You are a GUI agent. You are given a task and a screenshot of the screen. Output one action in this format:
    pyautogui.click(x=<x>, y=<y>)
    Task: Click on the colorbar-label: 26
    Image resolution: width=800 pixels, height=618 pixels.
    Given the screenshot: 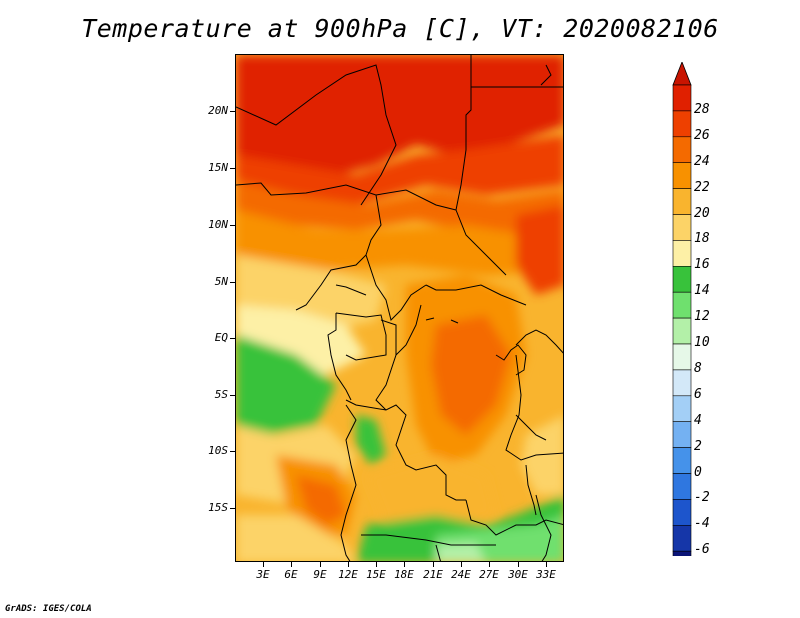 What is the action you would take?
    pyautogui.click(x=702, y=135)
    